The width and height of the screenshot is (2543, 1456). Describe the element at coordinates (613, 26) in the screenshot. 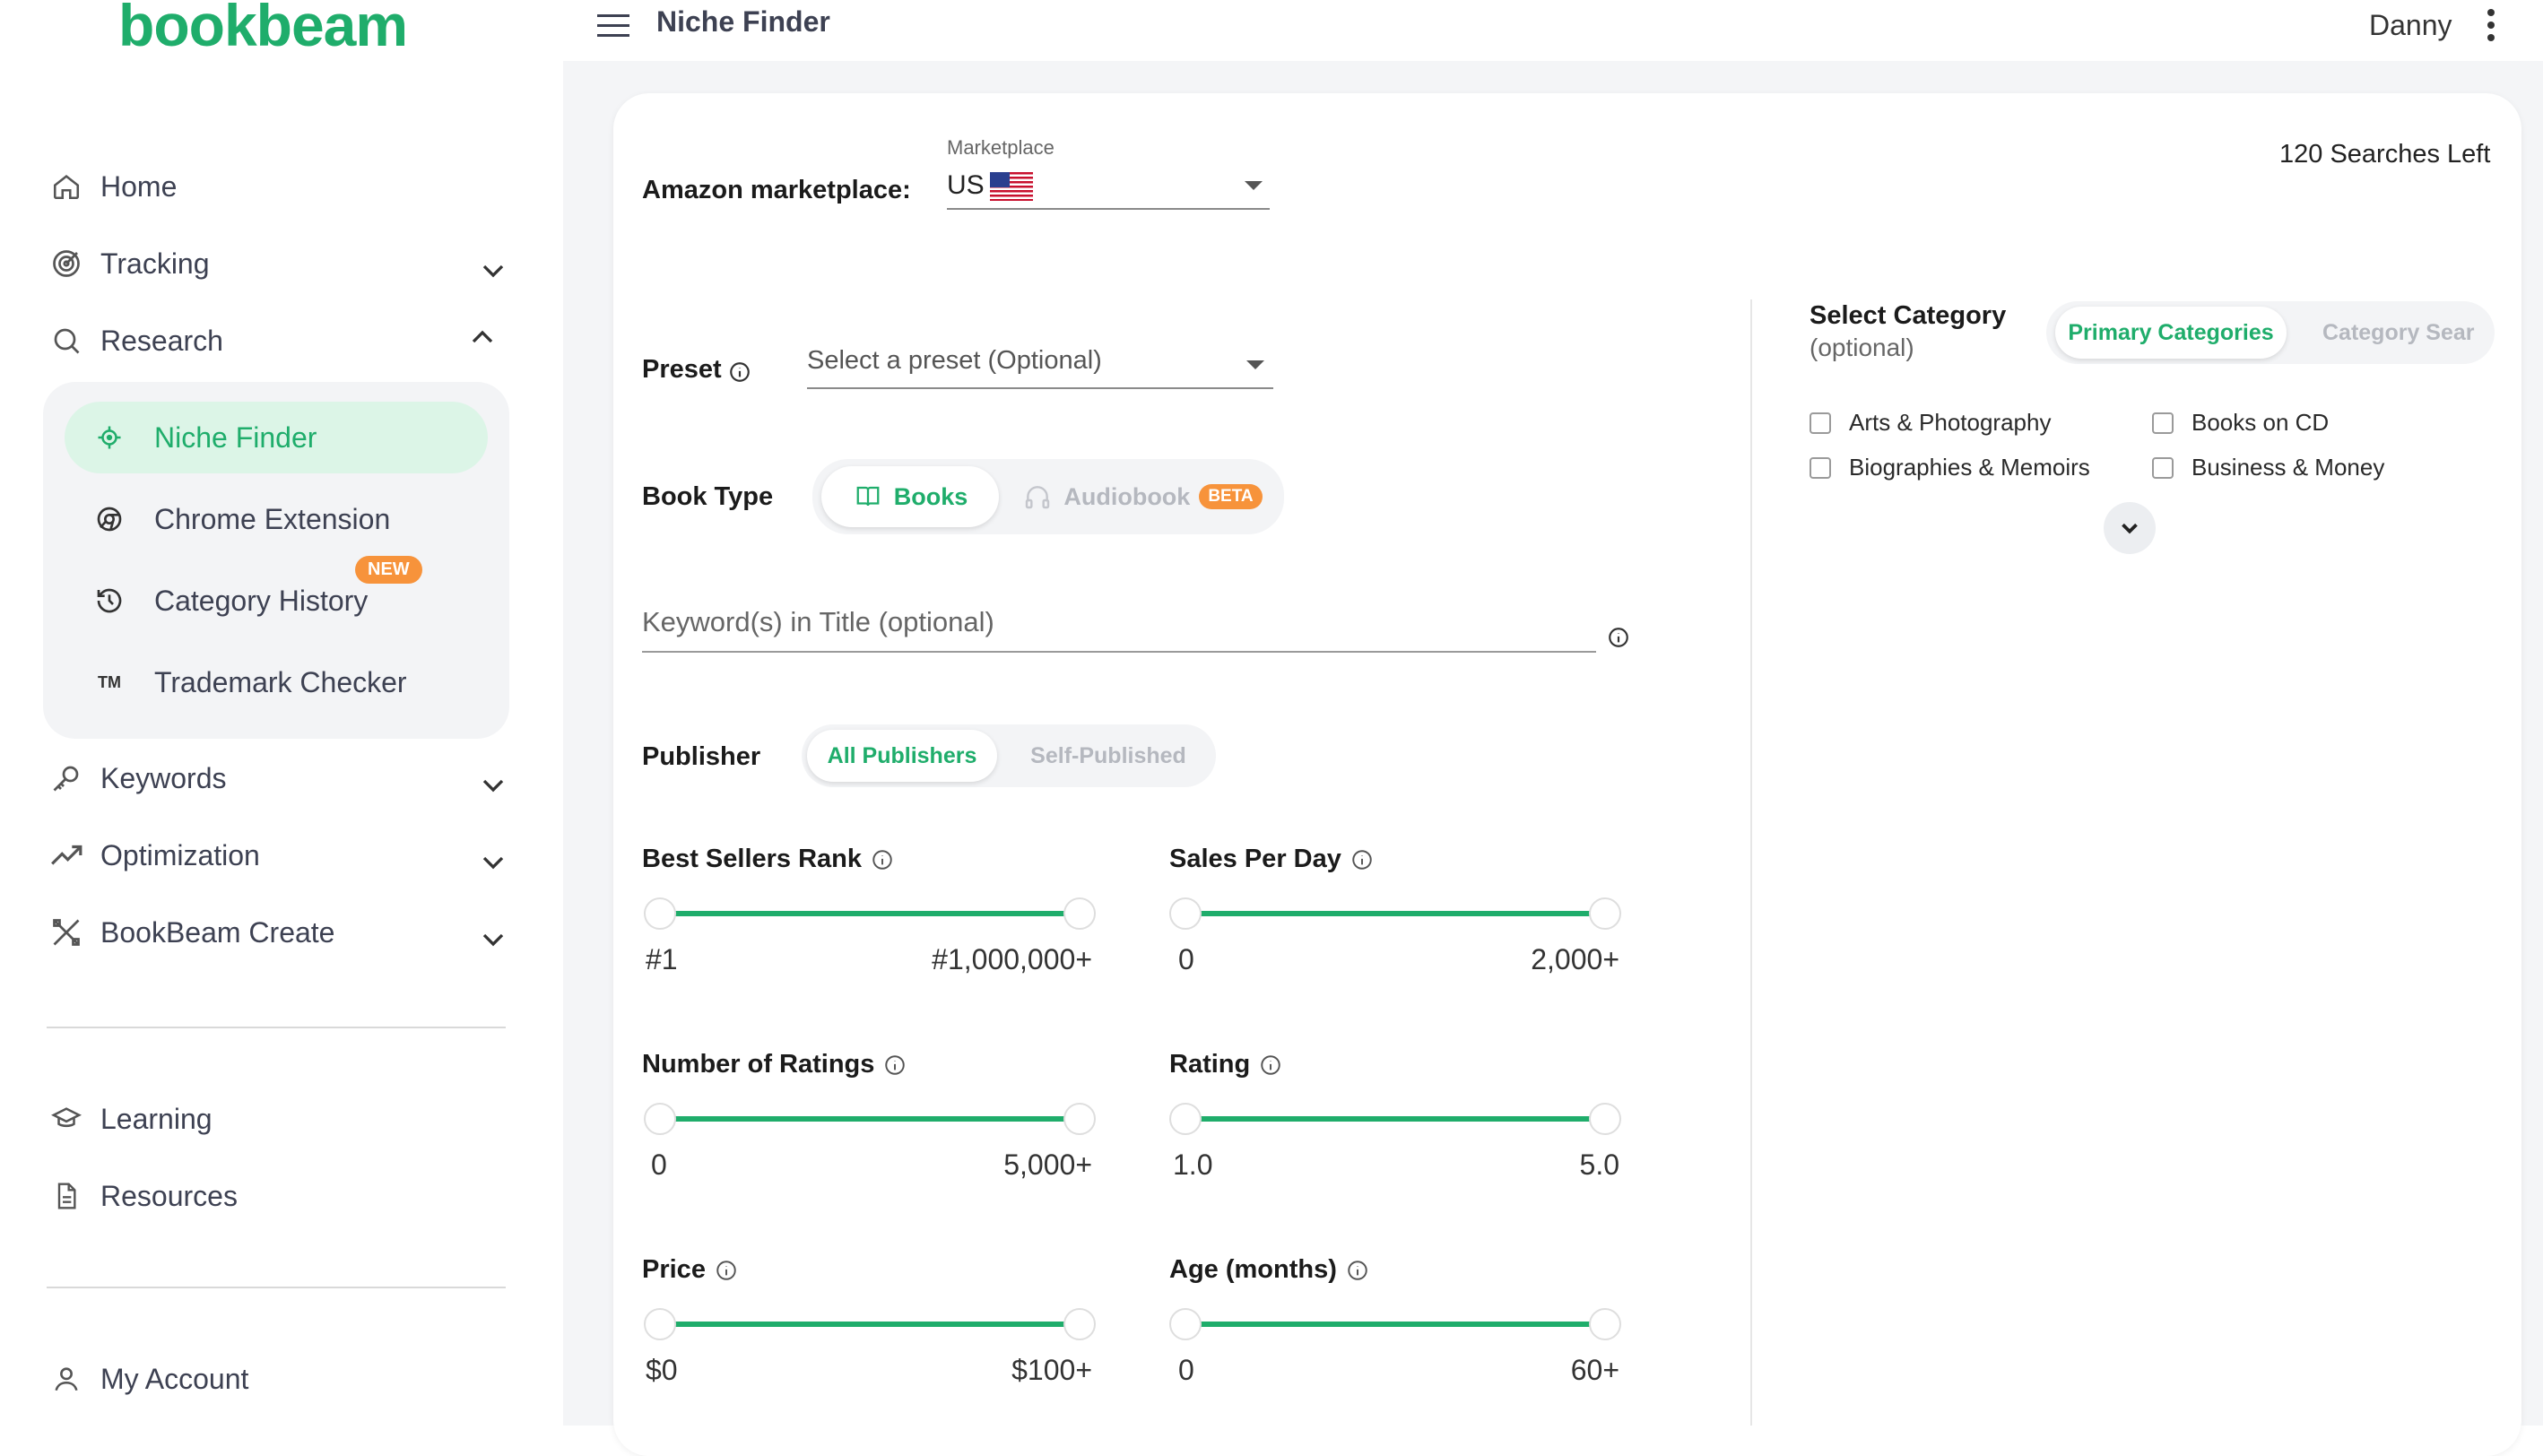

I see `hamburger-menu-icon` at that location.